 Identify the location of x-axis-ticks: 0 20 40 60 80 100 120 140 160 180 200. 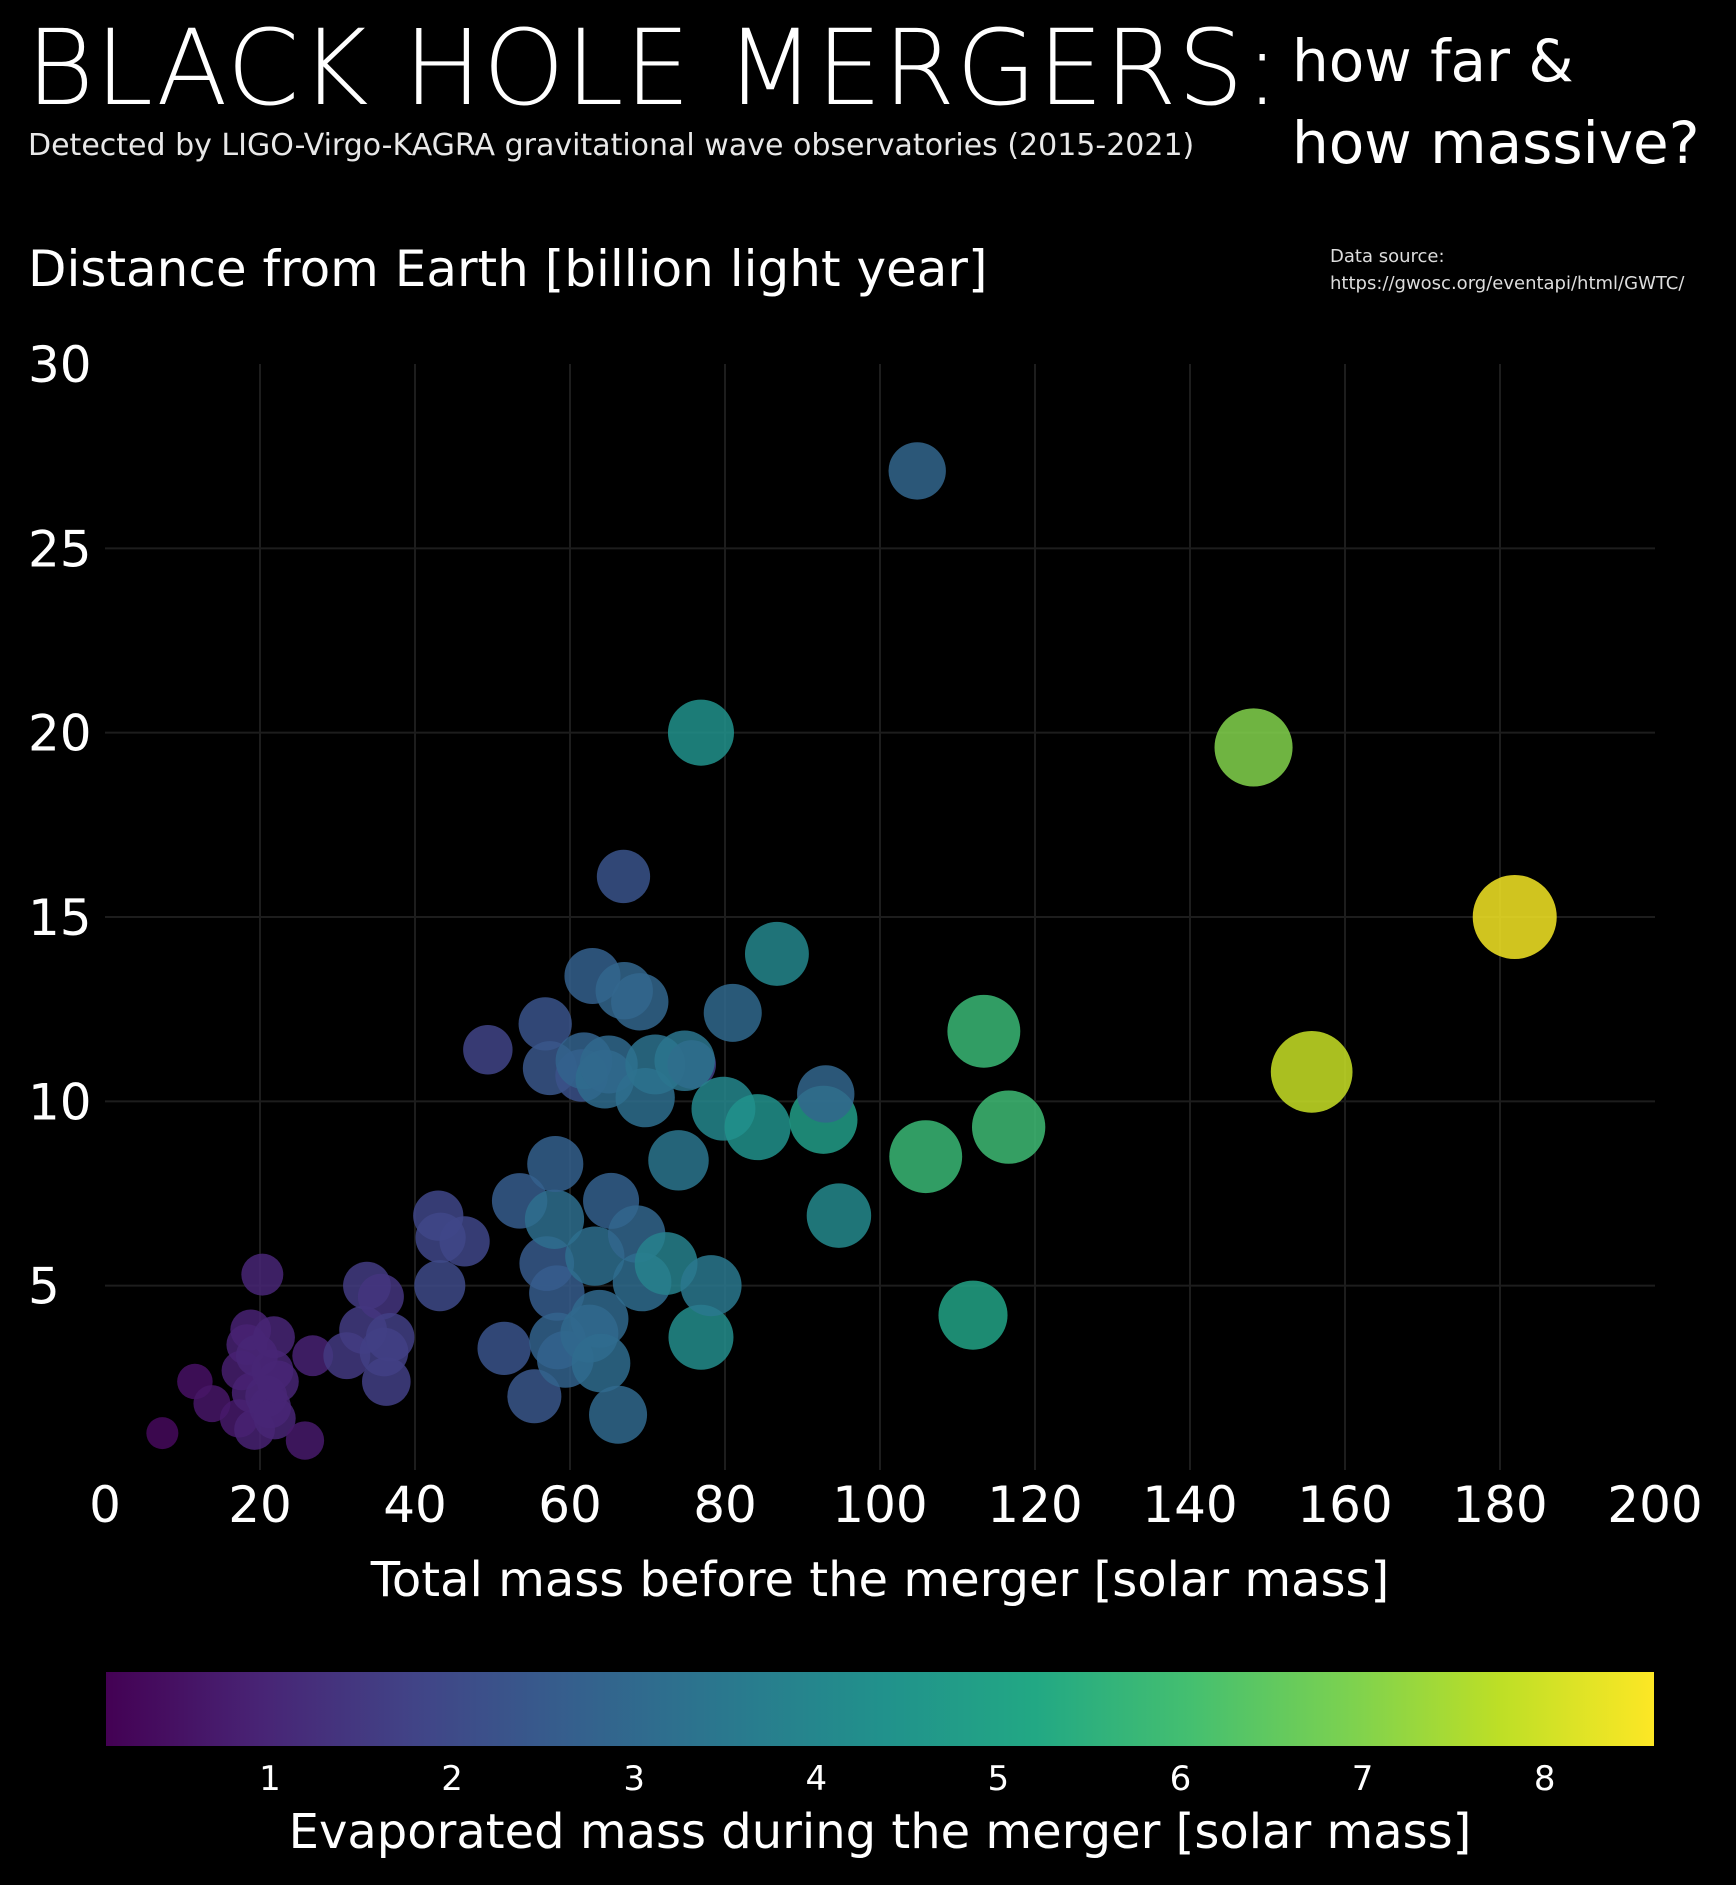
(896, 1505).